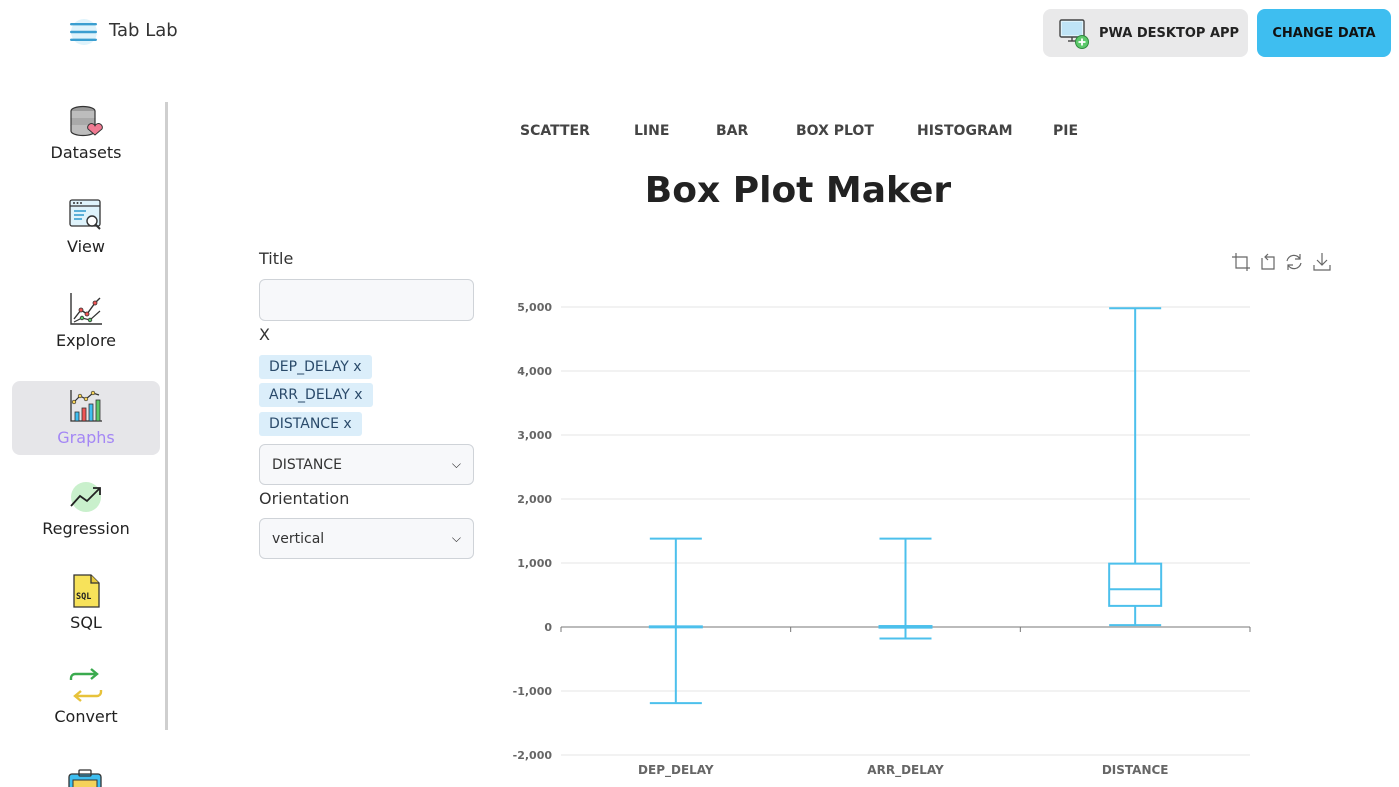 Image resolution: width=1399 pixels, height=787 pixels. Describe the element at coordinates (1066, 131) in the screenshot. I see `tab-pie: PIE` at that location.